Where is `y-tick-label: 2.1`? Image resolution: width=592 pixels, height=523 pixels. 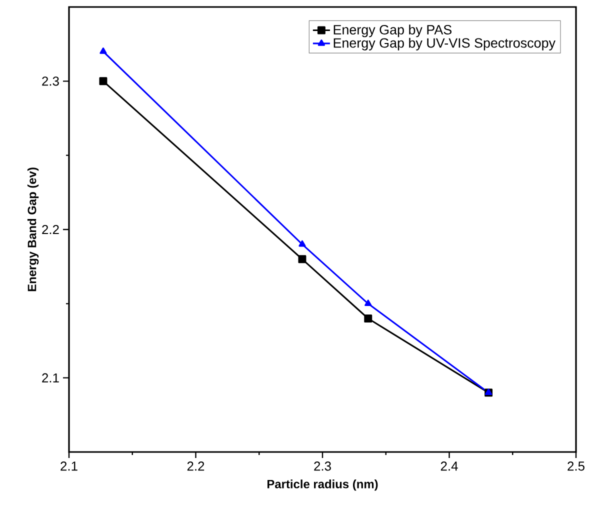
y-tick-label: 2.1 is located at coordinates (50, 377).